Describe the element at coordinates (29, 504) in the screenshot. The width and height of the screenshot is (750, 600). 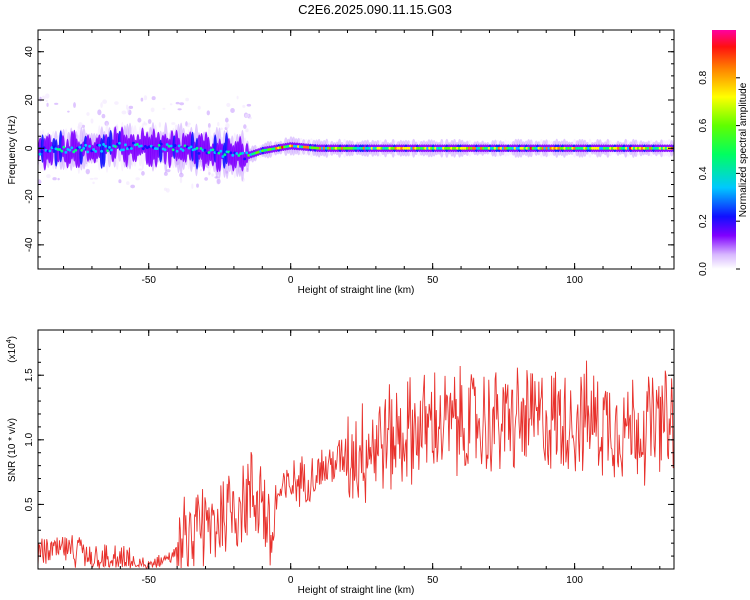
I see `snr-y-tick-label: 0.5` at that location.